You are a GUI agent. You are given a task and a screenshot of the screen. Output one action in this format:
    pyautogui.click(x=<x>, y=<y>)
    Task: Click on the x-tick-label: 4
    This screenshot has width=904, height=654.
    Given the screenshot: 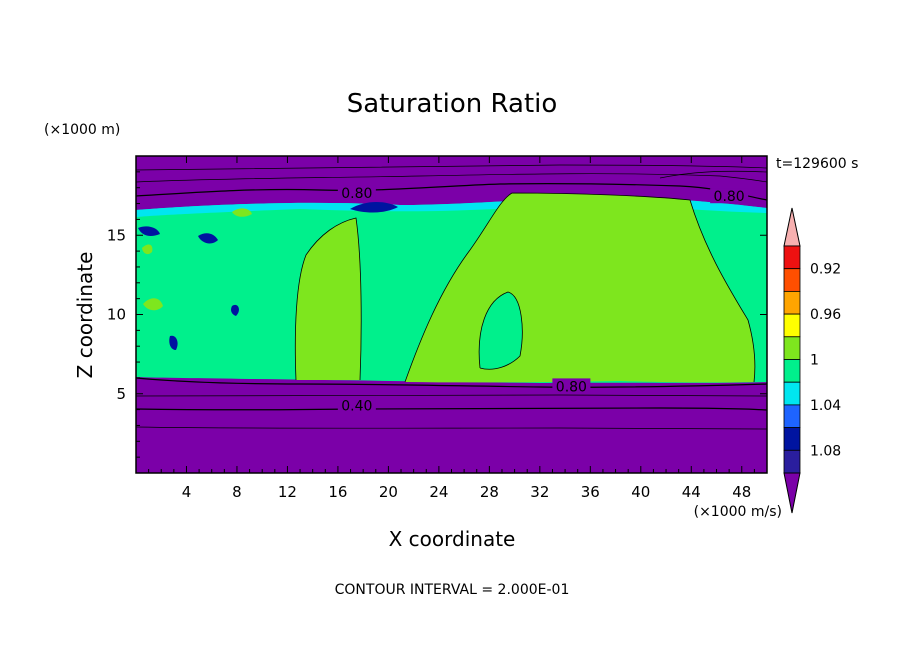 What is the action you would take?
    pyautogui.click(x=187, y=492)
    